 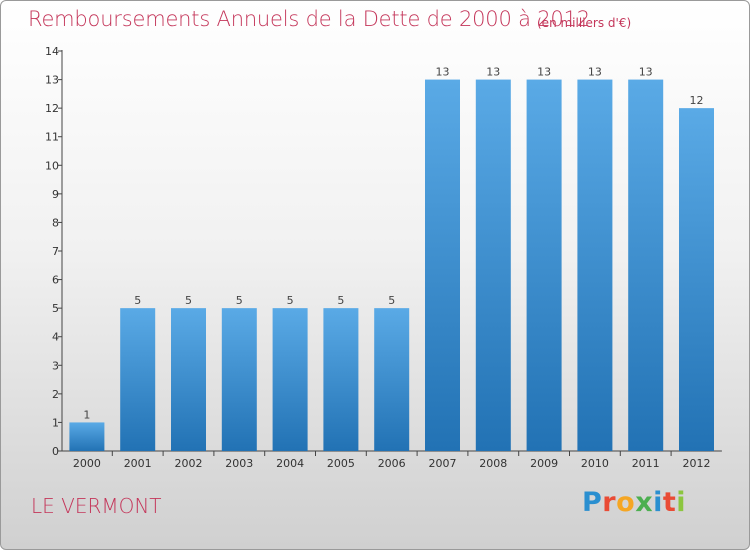 I want to click on proxiti-logo: Proxiti, so click(x=634, y=502).